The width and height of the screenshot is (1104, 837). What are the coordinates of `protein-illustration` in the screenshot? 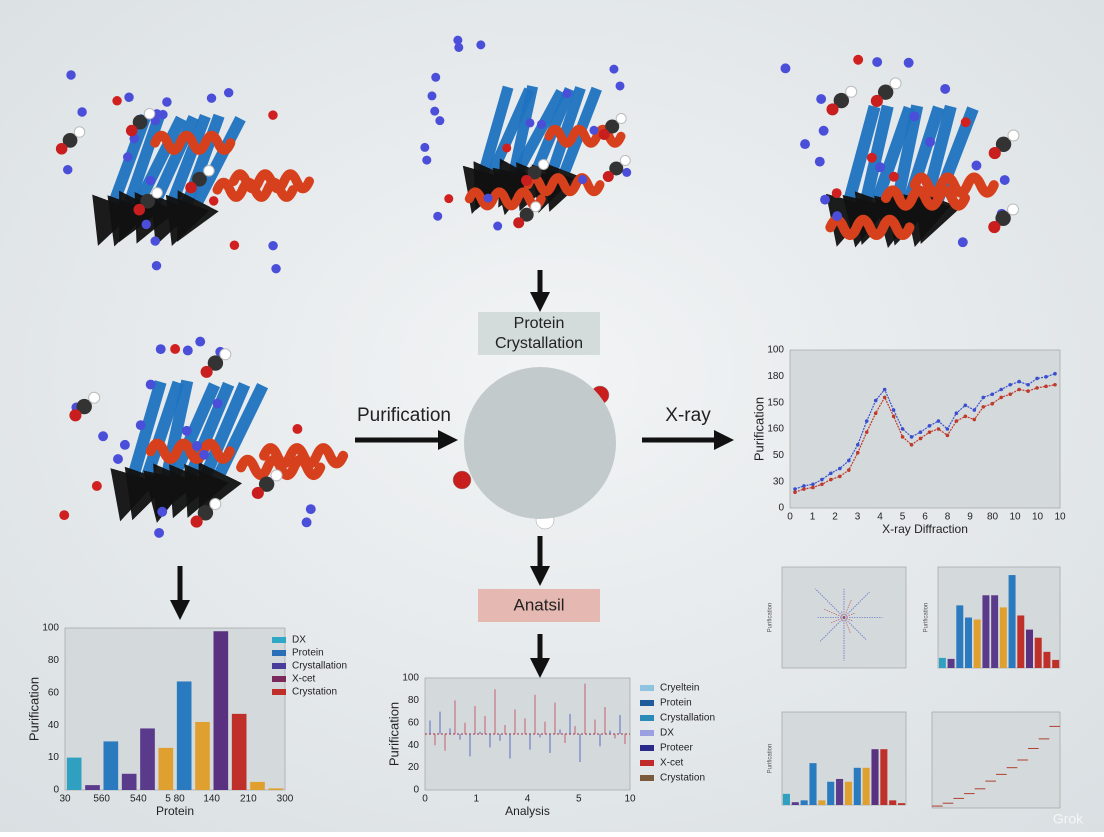 It's located at (900, 151).